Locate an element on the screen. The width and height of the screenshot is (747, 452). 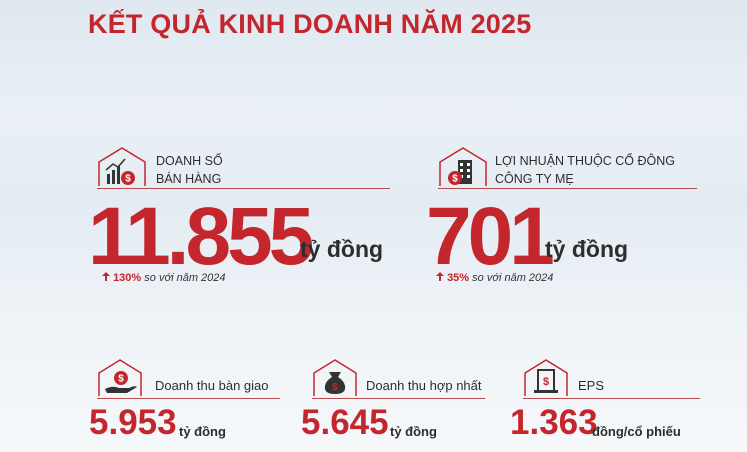
eps-icon: $ is located at coordinates (546, 377).